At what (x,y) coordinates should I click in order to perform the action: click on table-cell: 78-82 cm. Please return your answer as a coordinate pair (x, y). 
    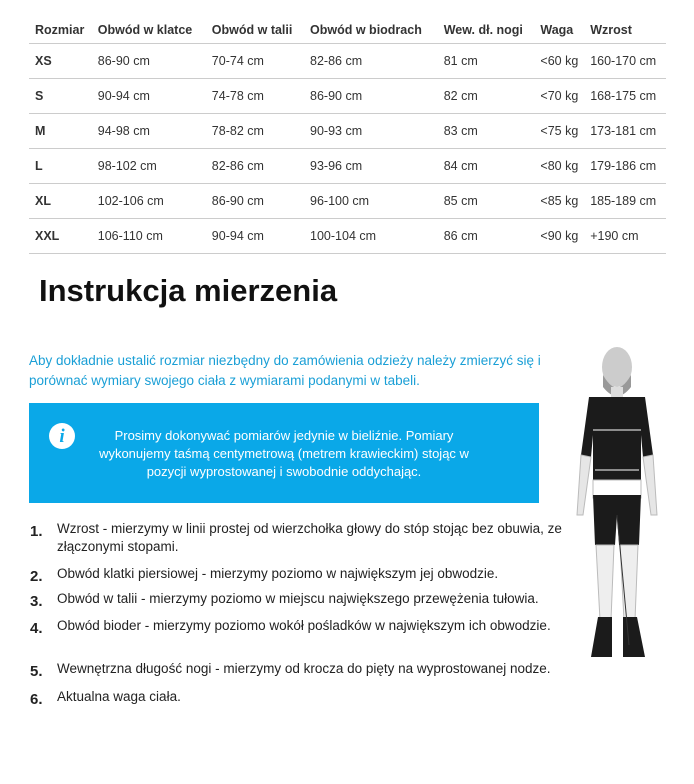
    Looking at the image, I should click on (255, 131).